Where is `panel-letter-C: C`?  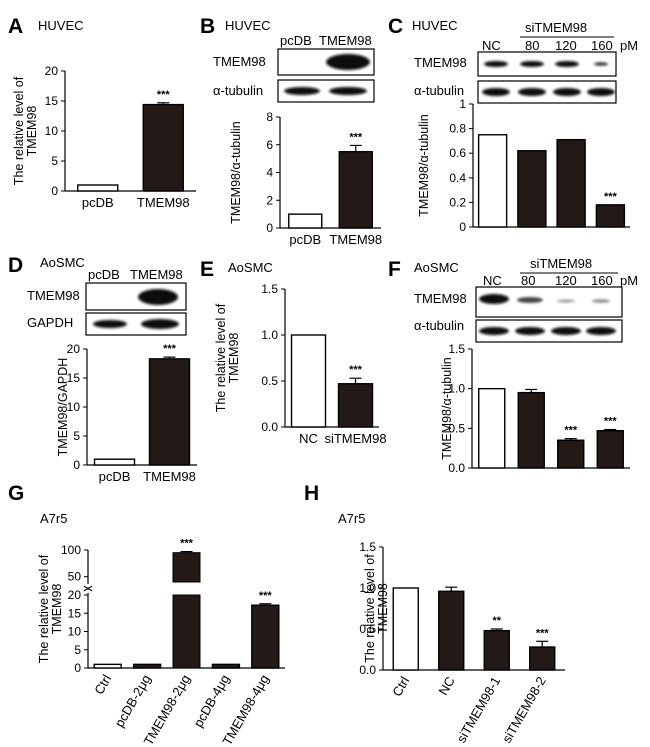
panel-letter-C: C is located at coordinates (395, 26).